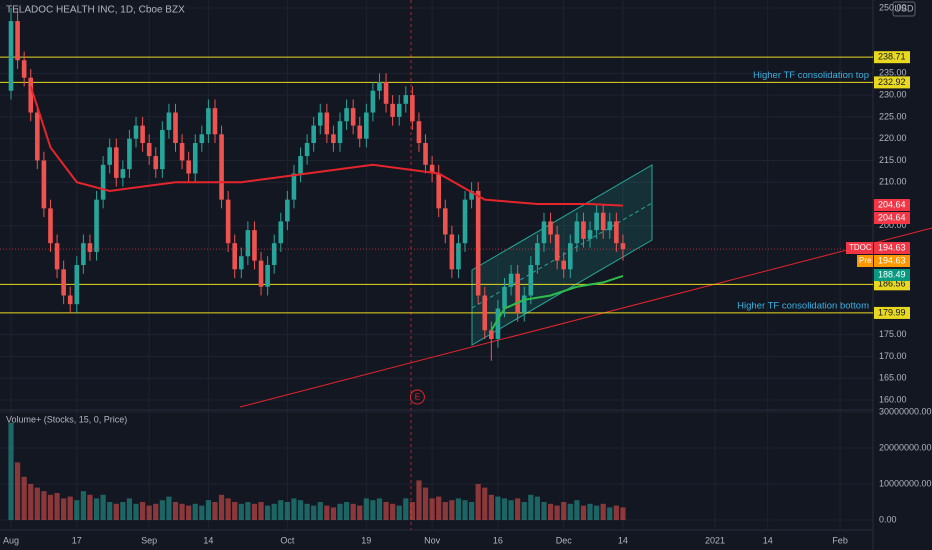  I want to click on x-tick-label: Oct, so click(287, 540).